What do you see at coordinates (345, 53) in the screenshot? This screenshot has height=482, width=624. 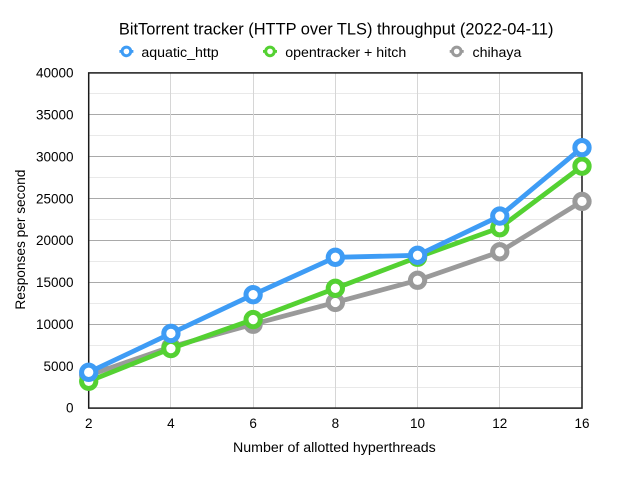 I see `svg-text: opentracker + hitch` at bounding box center [345, 53].